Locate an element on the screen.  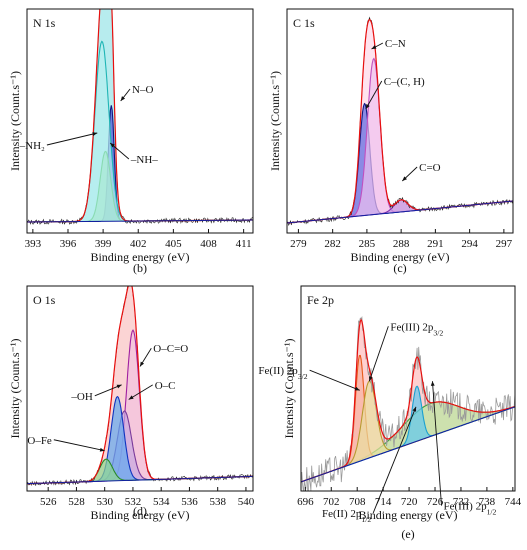
annotation-label: –OH is located at coordinates (81, 397).